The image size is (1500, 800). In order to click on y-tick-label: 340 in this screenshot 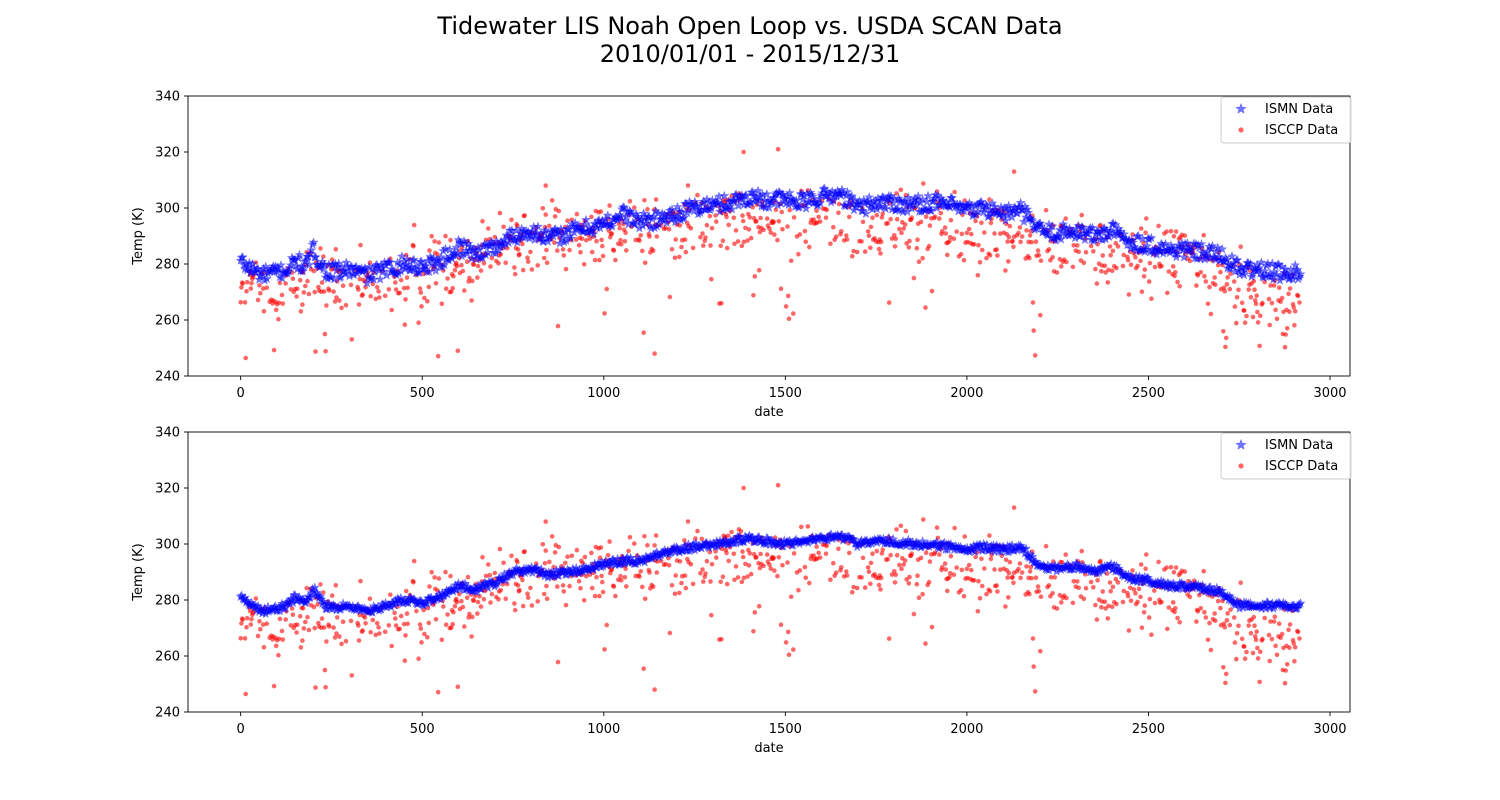, I will do `click(167, 97)`.